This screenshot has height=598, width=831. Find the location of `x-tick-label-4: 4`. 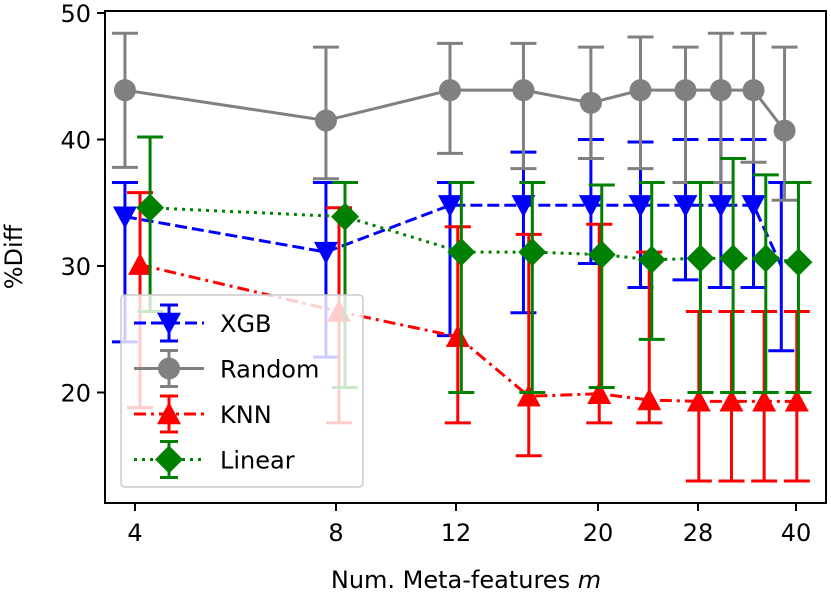

x-tick-label-4: 4 is located at coordinates (134, 533).